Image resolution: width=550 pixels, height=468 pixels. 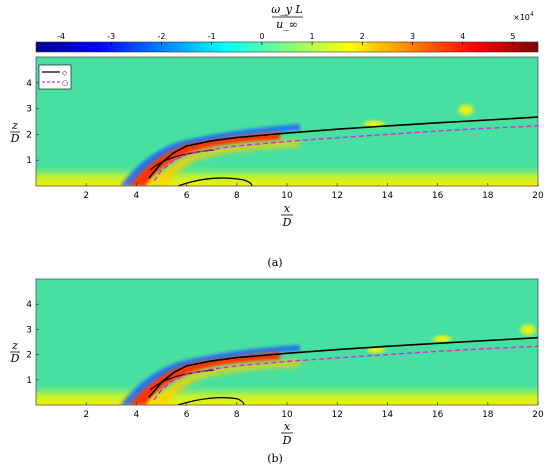 I want to click on colorbar-tick-label: -1, so click(x=212, y=36).